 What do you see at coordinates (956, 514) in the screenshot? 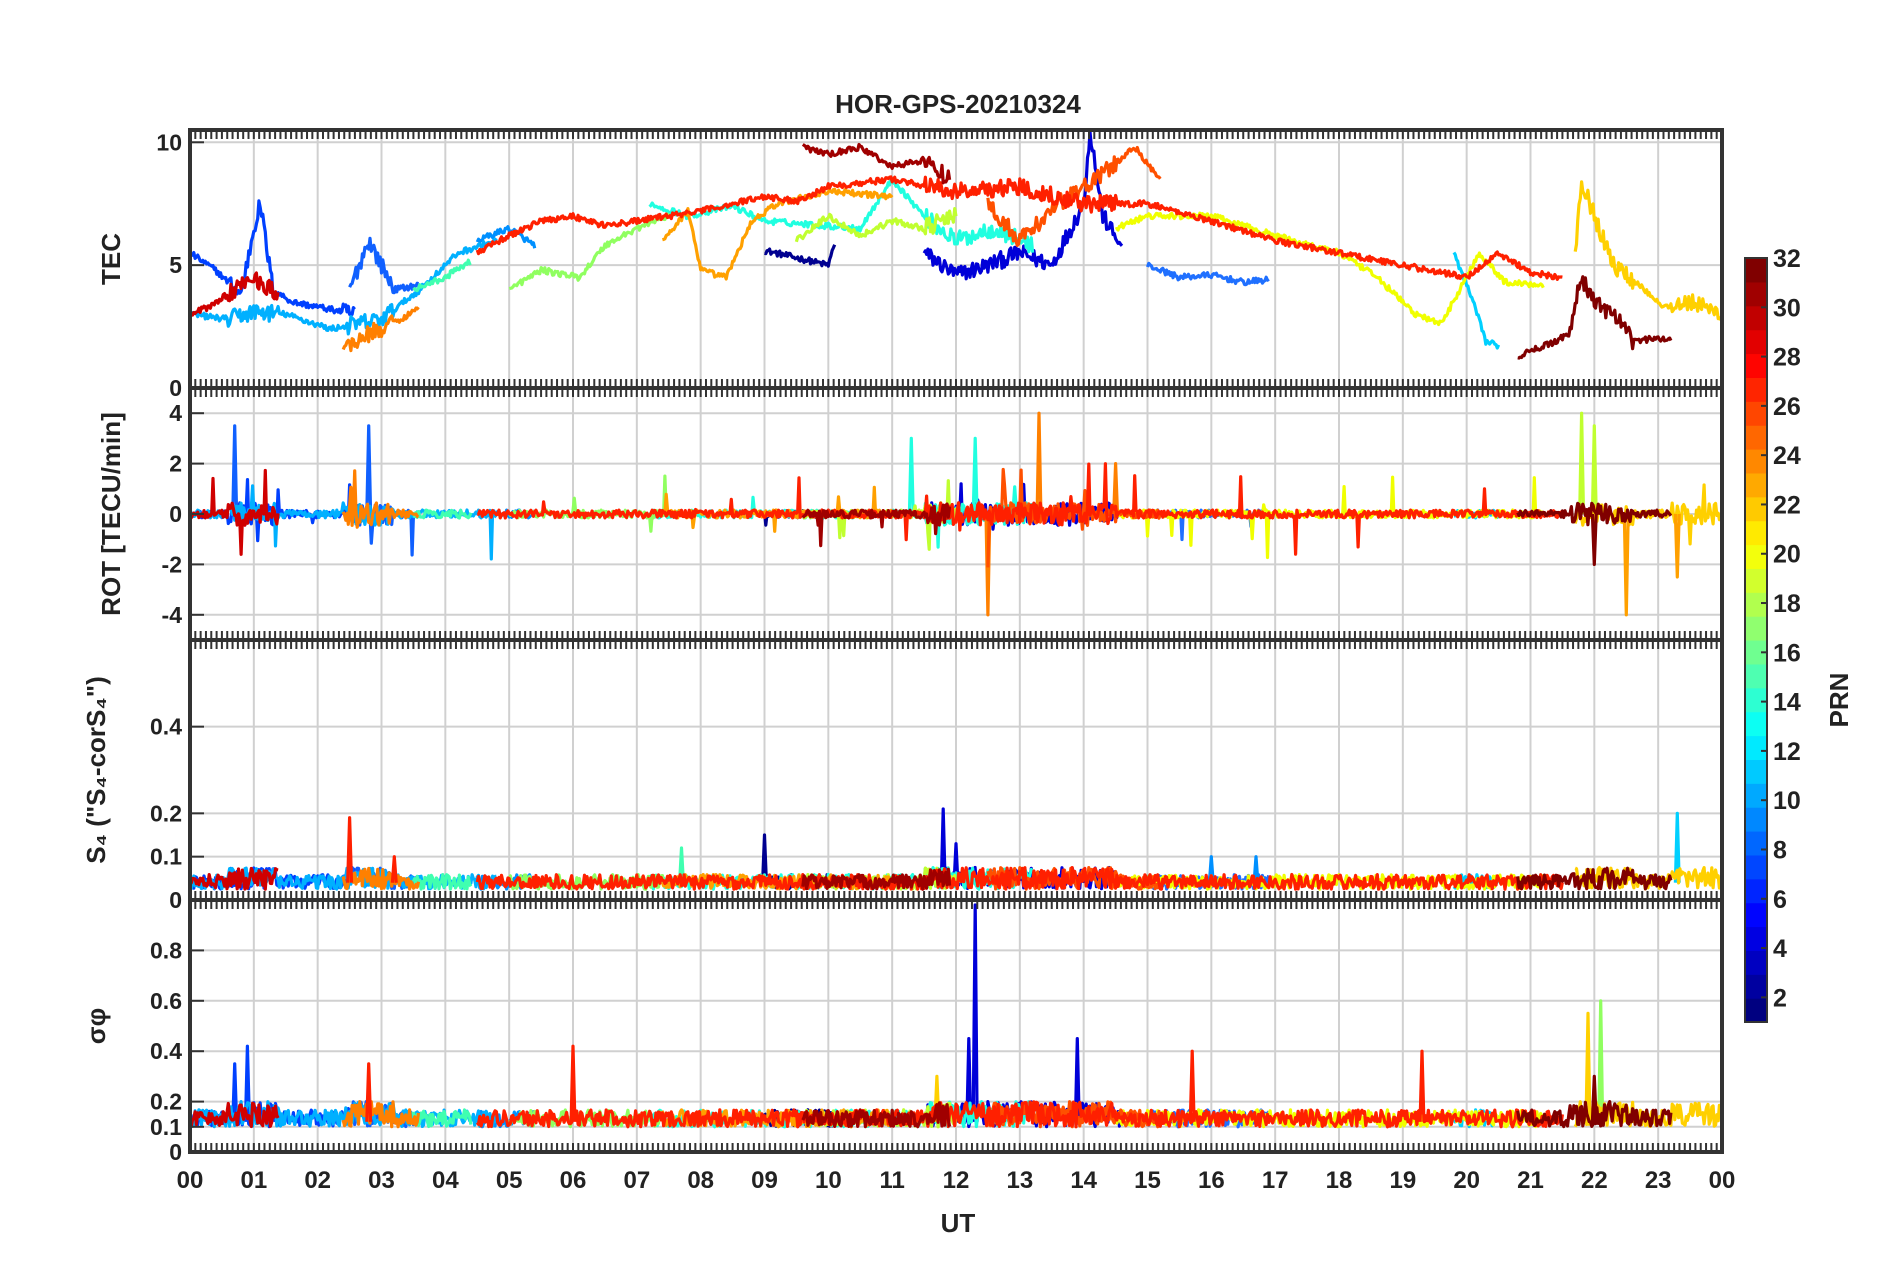
I see `panel-rot-data` at bounding box center [956, 514].